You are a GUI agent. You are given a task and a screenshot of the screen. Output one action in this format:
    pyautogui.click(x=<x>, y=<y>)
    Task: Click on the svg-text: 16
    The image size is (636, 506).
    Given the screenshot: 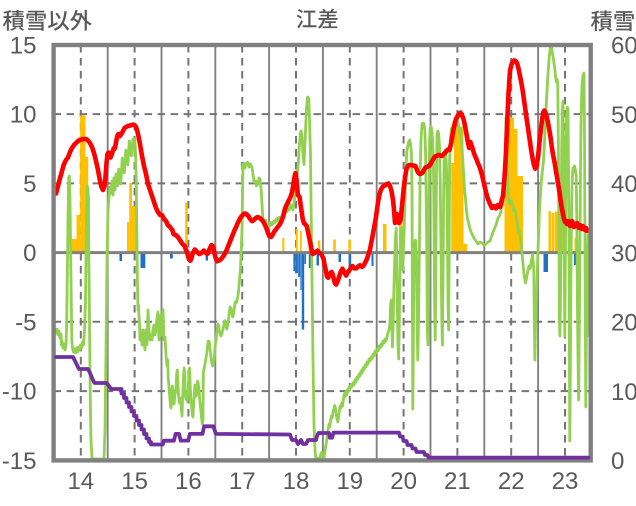 What is the action you would take?
    pyautogui.click(x=188, y=481)
    